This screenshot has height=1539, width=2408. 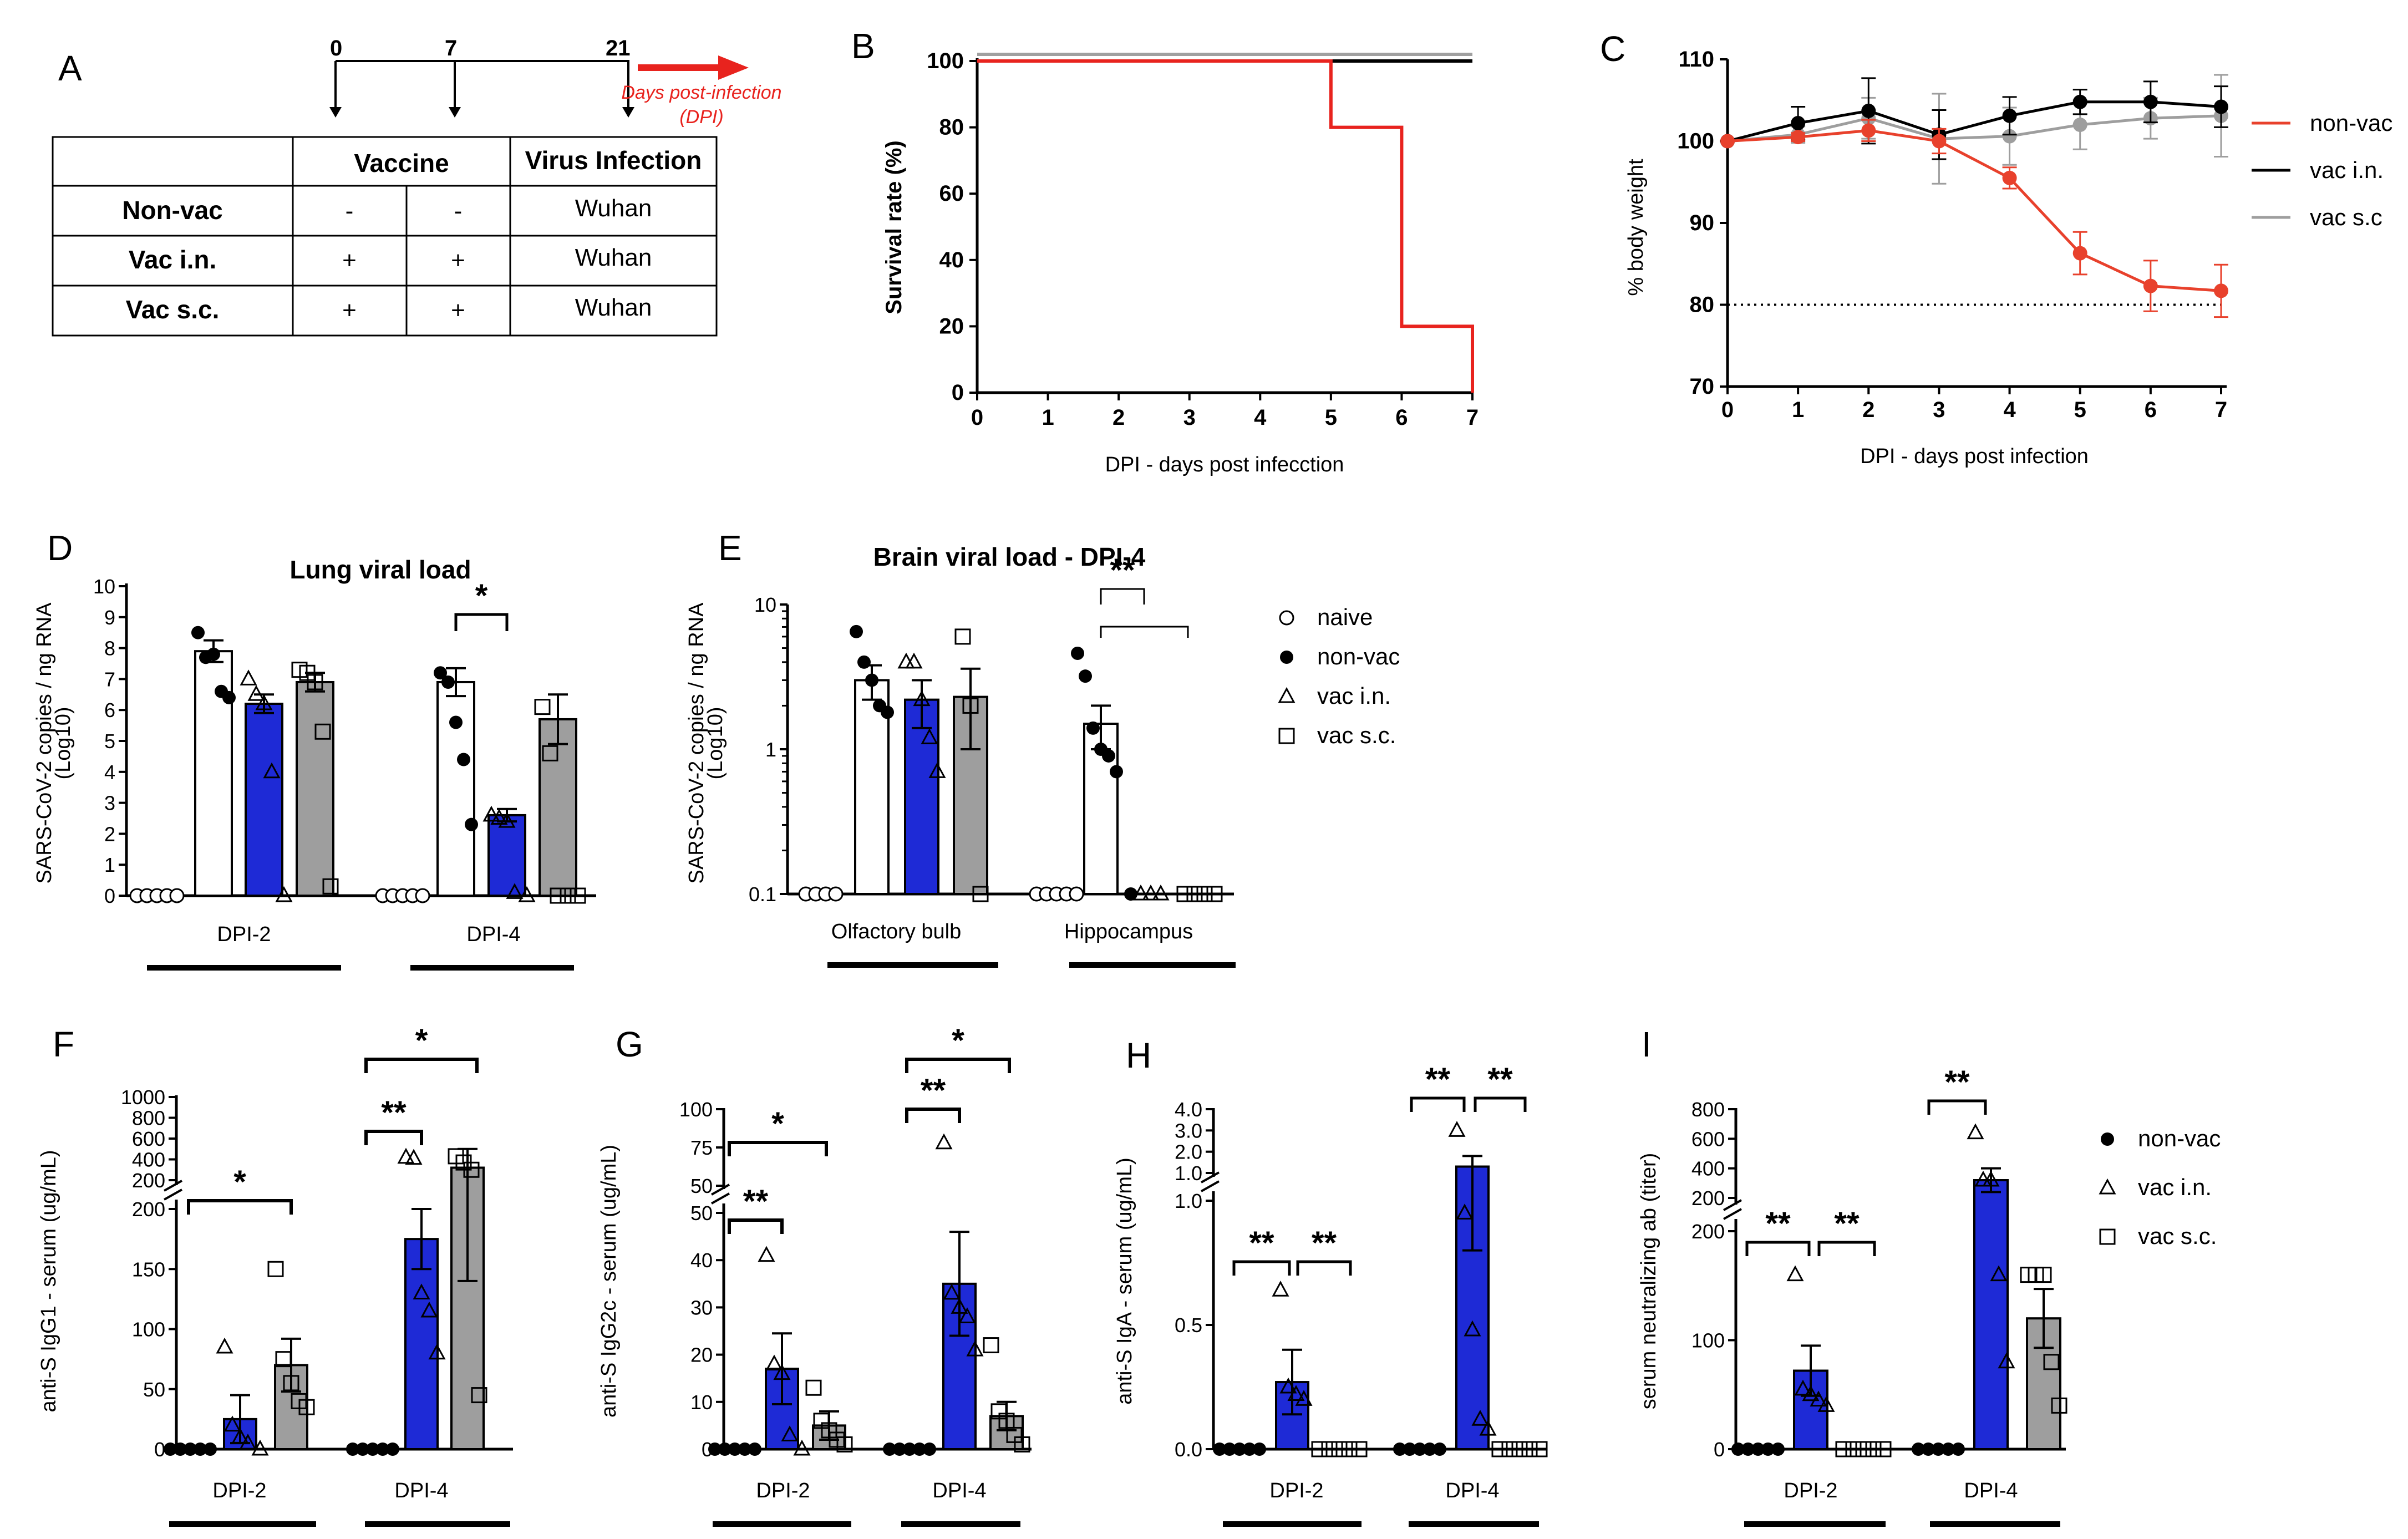 What do you see at coordinates (701, 1213) in the screenshot?
I see `y-tick-label: 50` at bounding box center [701, 1213].